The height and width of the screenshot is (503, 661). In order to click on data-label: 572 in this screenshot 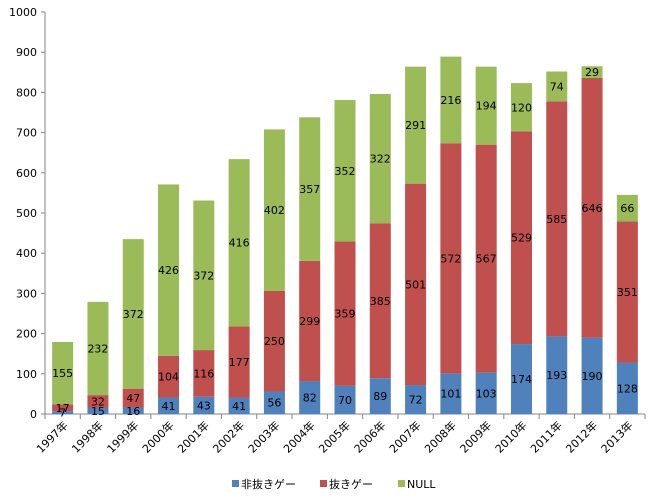, I will do `click(450, 258)`.